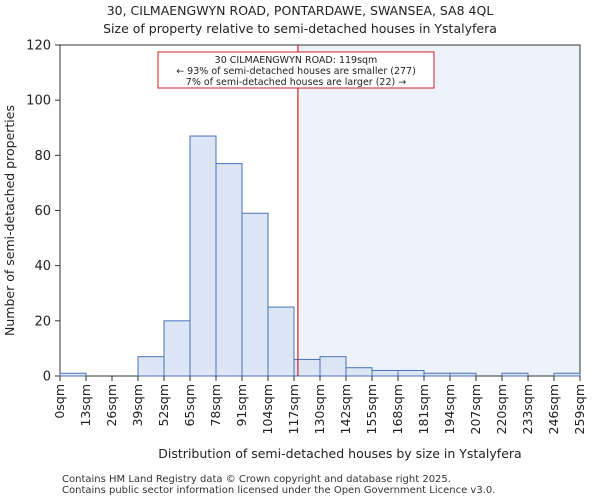 The image size is (600, 500). I want to click on x-tick-label: 104sqm, so click(267, 409).